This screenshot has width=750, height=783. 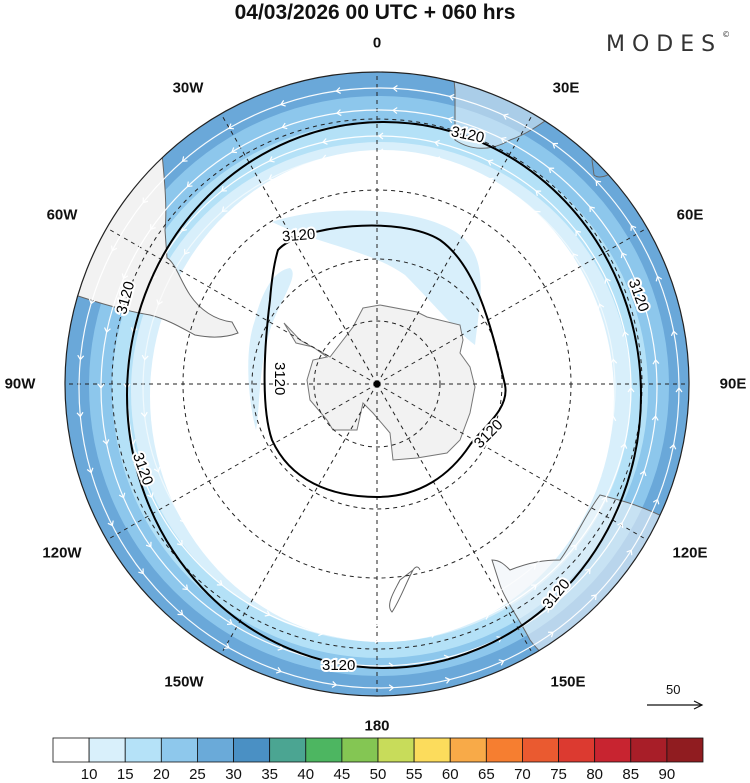 I want to click on colorbar-label: 60, so click(x=450, y=774).